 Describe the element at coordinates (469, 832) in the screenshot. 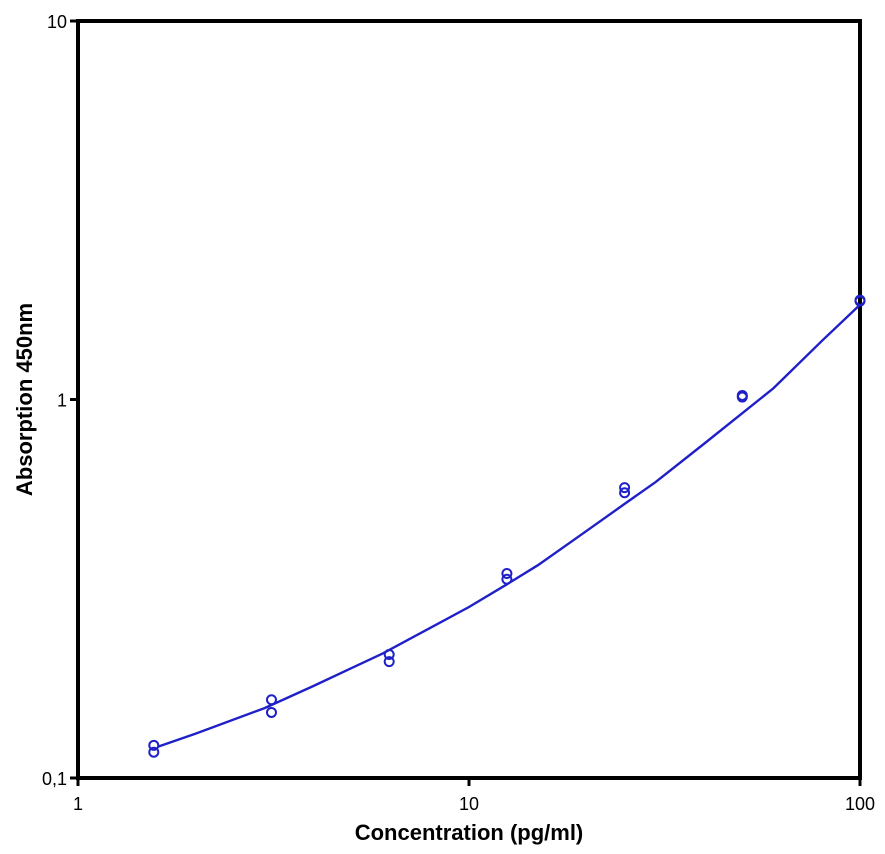

I see `x-axis-title: Concentration (pg/ml)` at that location.